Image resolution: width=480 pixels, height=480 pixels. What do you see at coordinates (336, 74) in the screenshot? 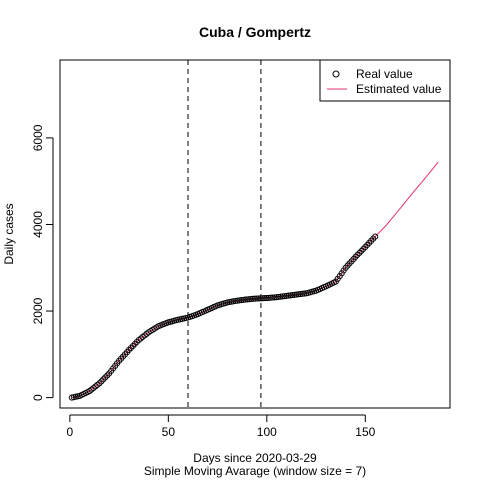
I see `legend-real-value-marker` at bounding box center [336, 74].